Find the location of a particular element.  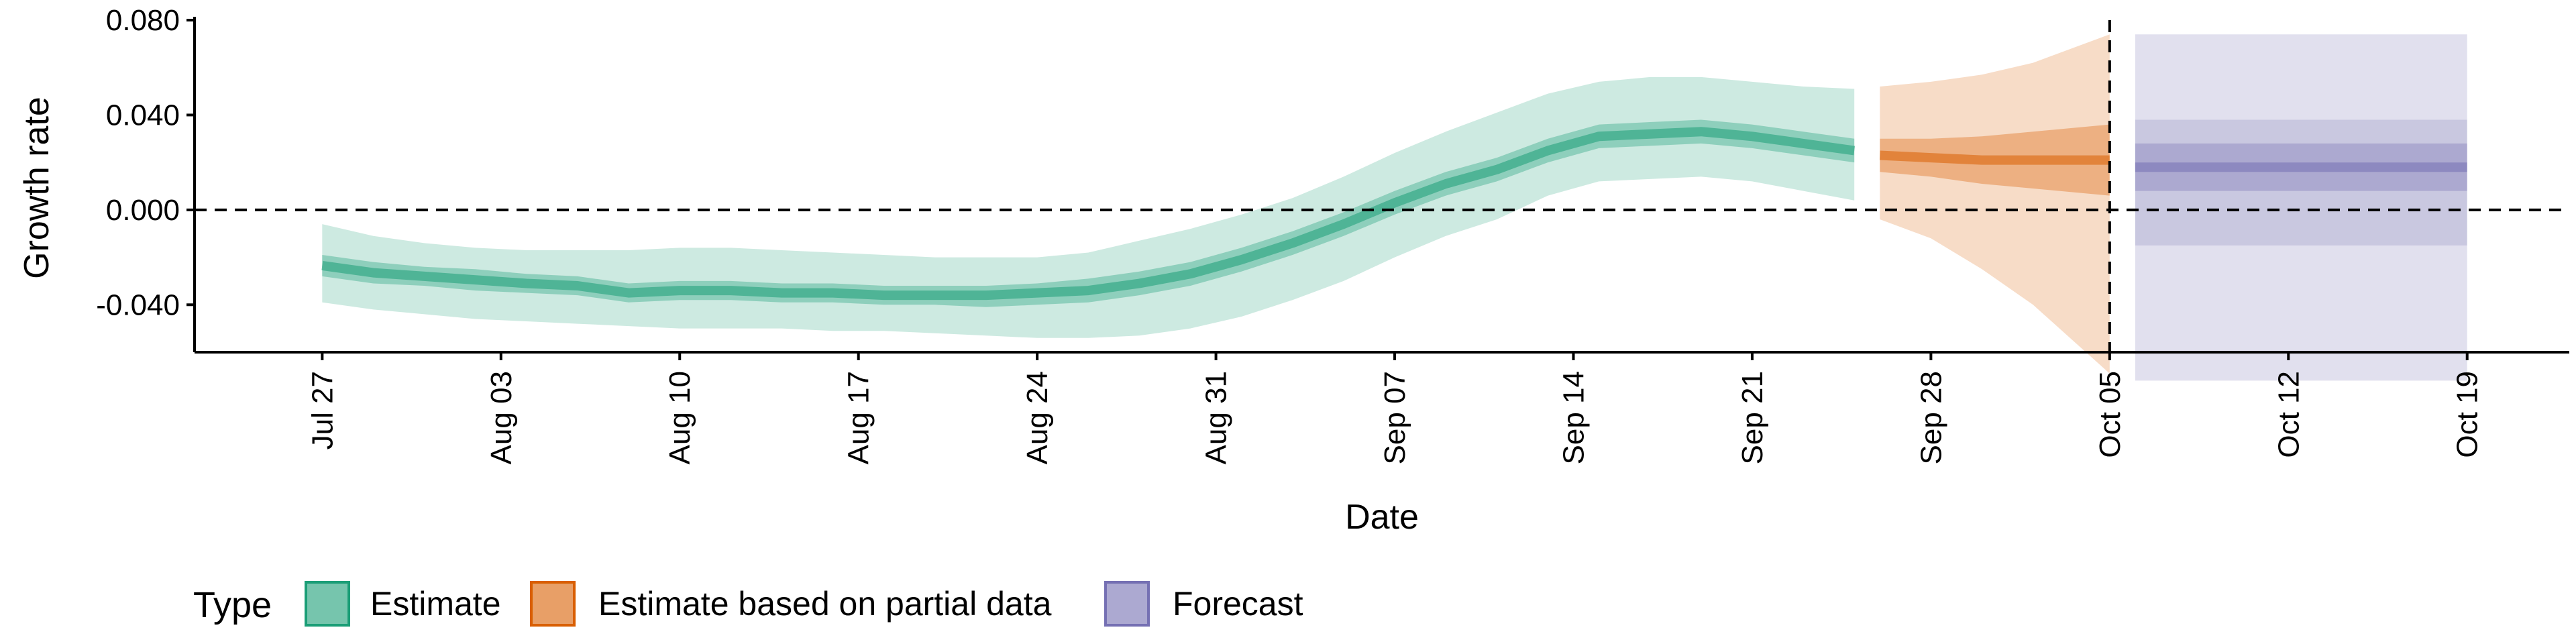

x-tick-label: Oct 05 is located at coordinates (2110, 414).